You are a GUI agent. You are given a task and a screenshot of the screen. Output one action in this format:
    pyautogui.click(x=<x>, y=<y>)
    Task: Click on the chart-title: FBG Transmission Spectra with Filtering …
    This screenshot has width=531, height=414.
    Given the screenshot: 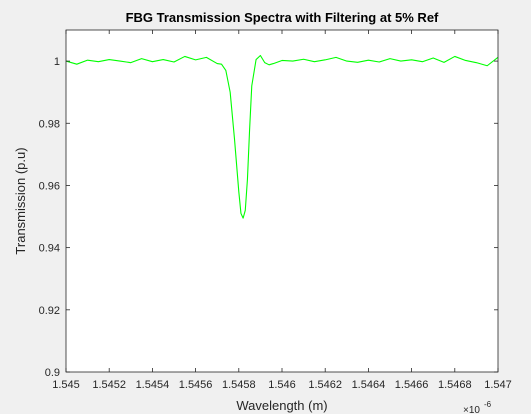 What is the action you would take?
    pyautogui.click(x=282, y=17)
    